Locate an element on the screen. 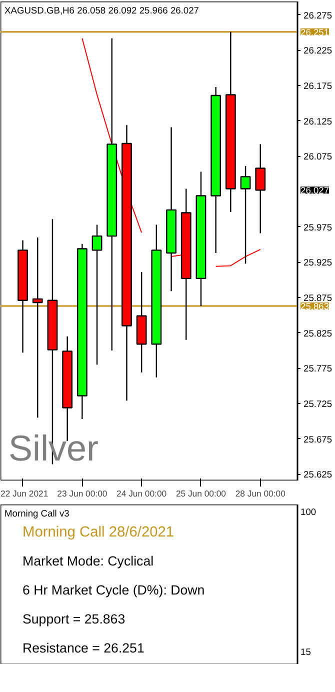  y-tick-label: 26.225 is located at coordinates (318, 51).